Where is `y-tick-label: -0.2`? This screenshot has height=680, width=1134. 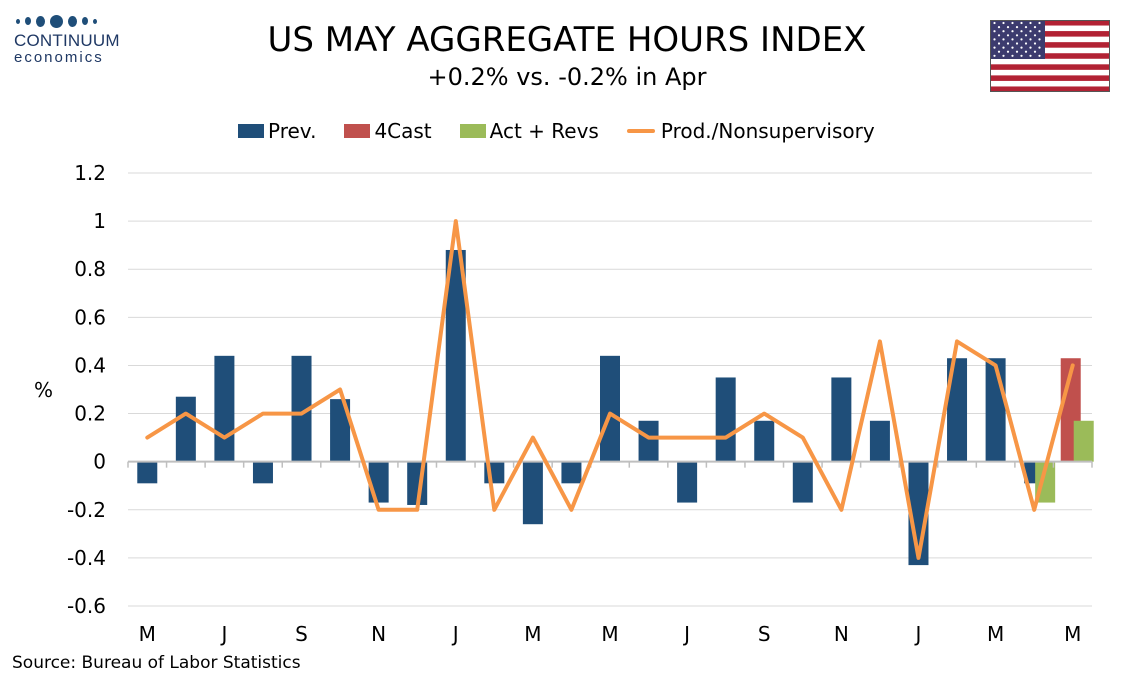 y-tick-label: -0.2 is located at coordinates (86, 510).